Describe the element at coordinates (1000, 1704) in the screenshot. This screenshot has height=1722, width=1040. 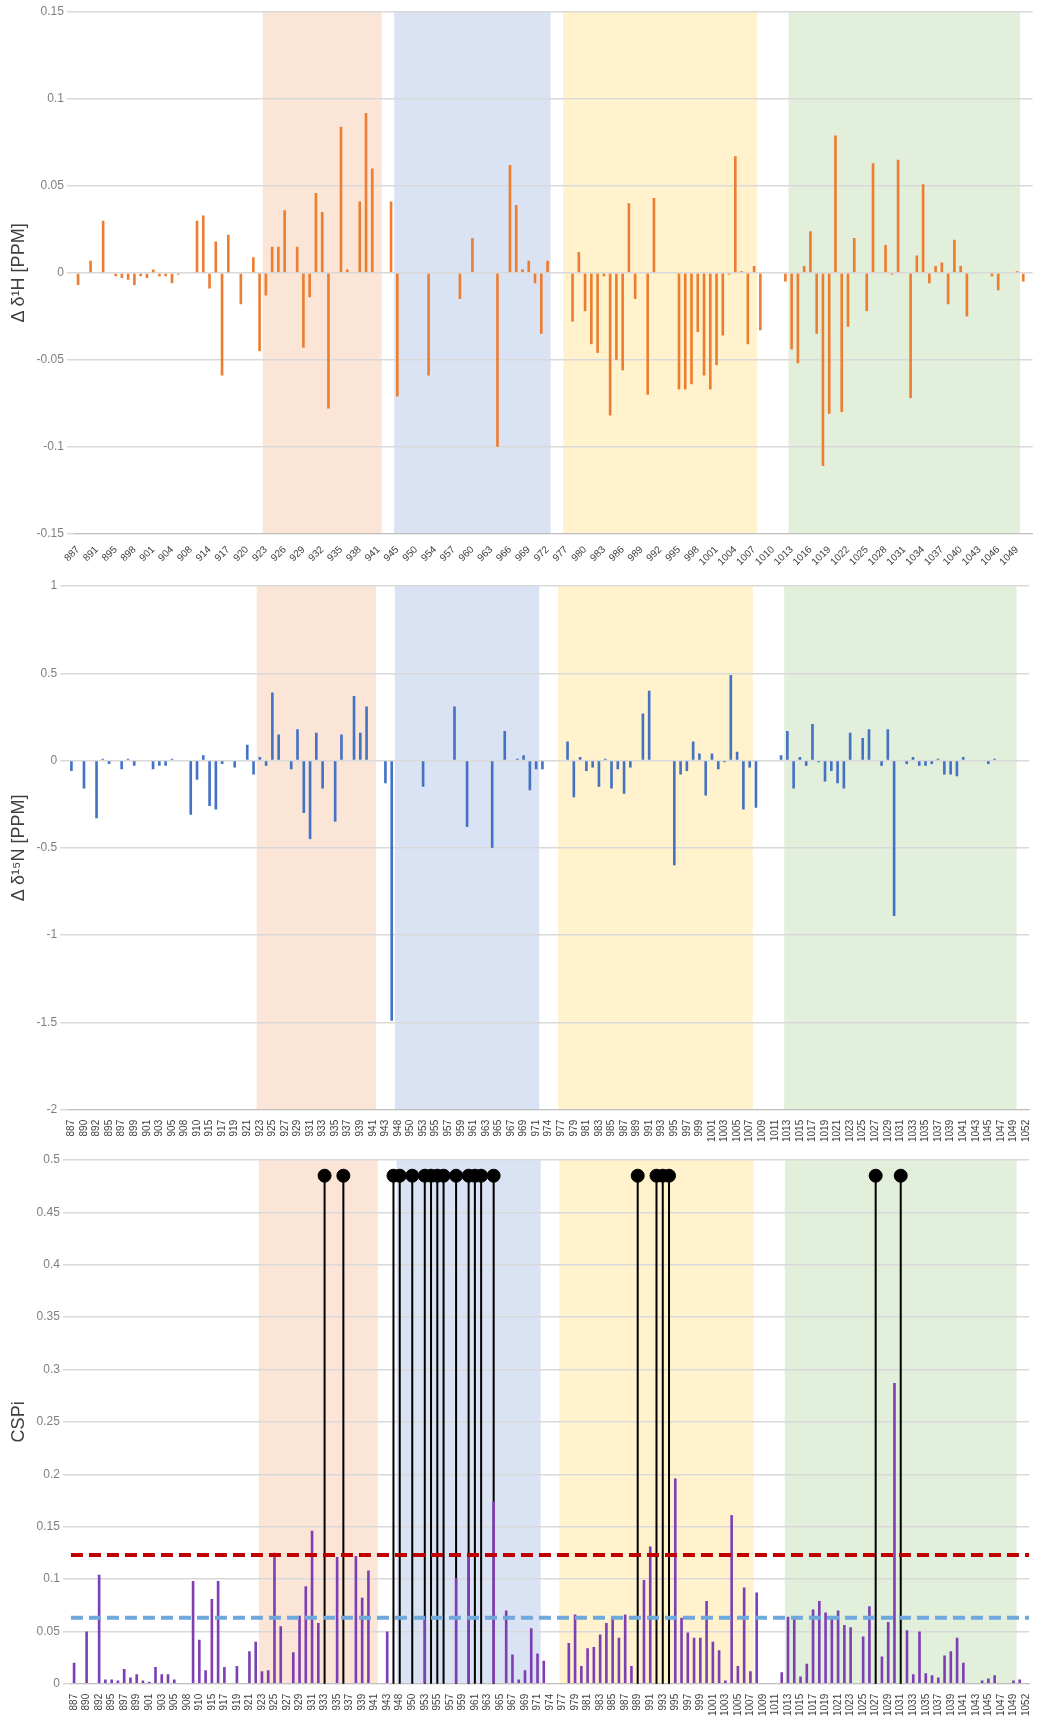
I see `x-tick-label: 1047` at that location.